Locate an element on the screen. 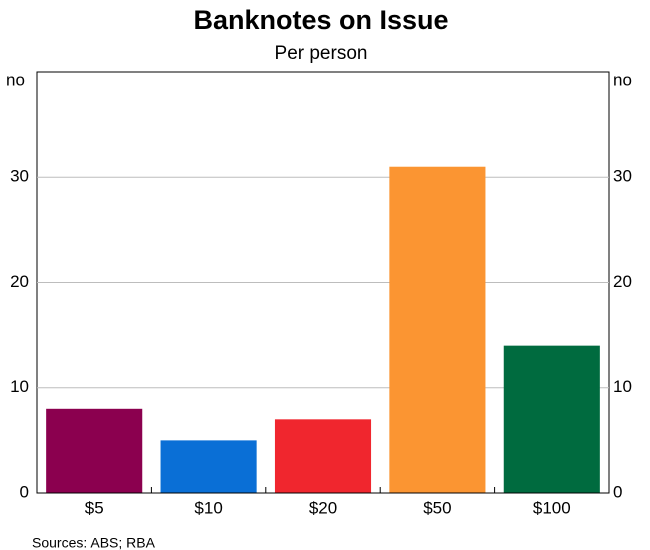 The width and height of the screenshot is (650, 550). chart-subtitle: Per person is located at coordinates (321, 53).